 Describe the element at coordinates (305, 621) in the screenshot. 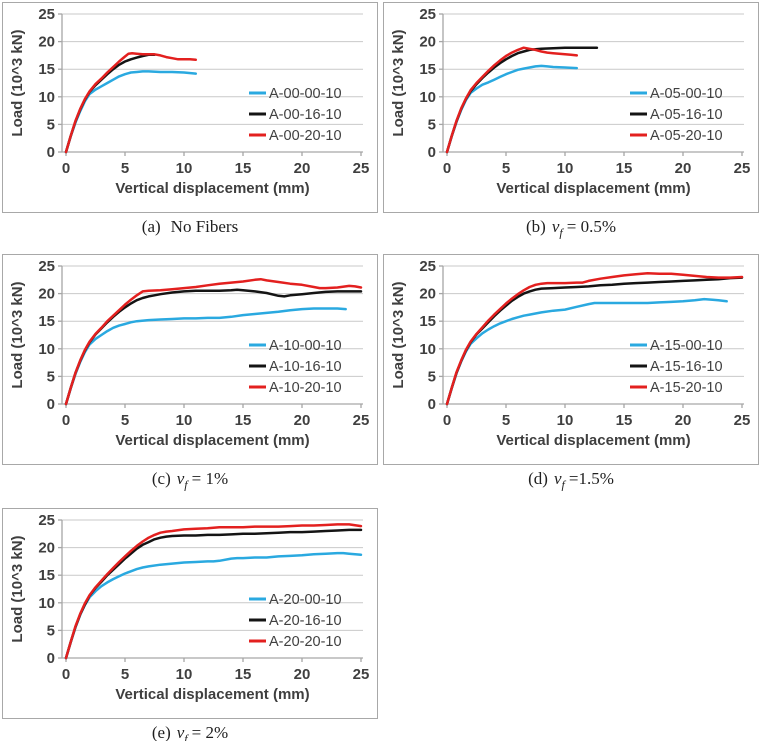

I see `legend-label-A-20-16-10: A-20-16-10` at that location.